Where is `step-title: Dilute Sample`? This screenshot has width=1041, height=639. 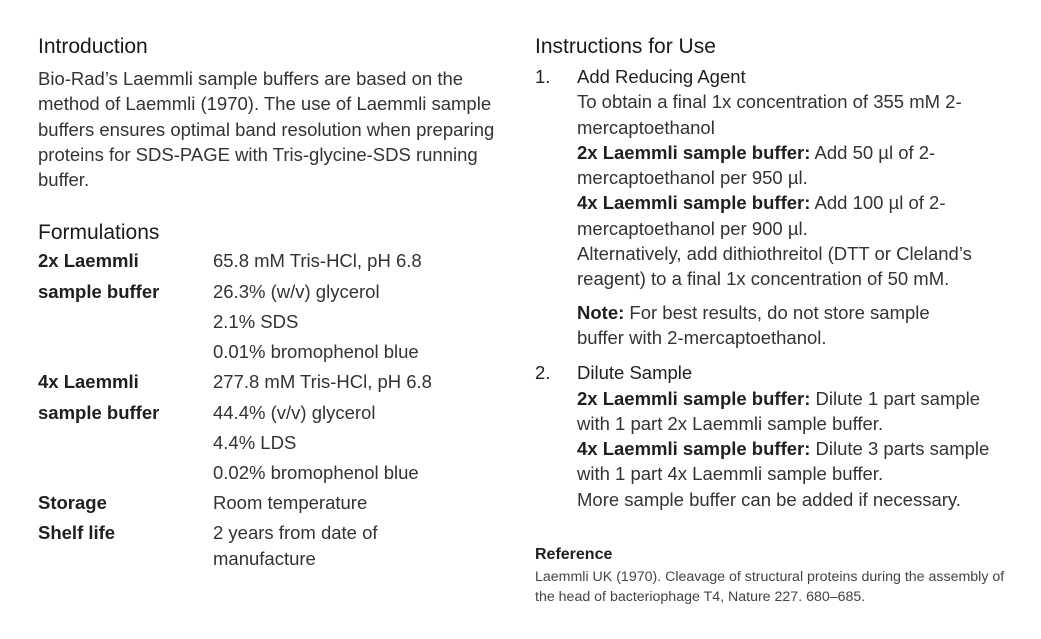
step-title: Dilute Sample is located at coordinates (635, 373).